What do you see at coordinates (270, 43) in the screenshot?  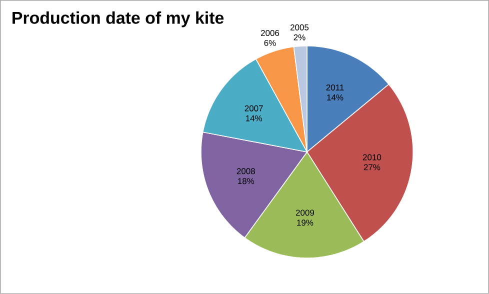 I see `data-label: 6%` at bounding box center [270, 43].